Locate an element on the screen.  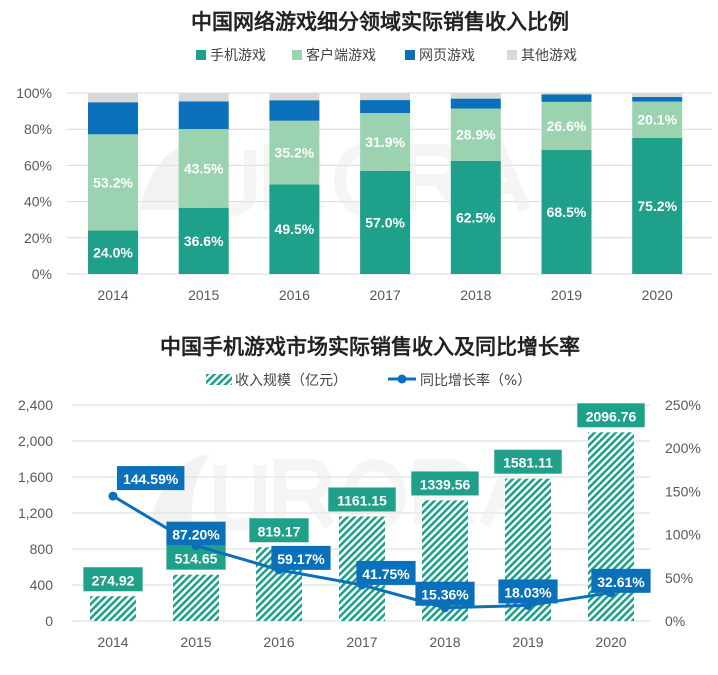
y-tick-label: 40% is located at coordinates (38, 202).